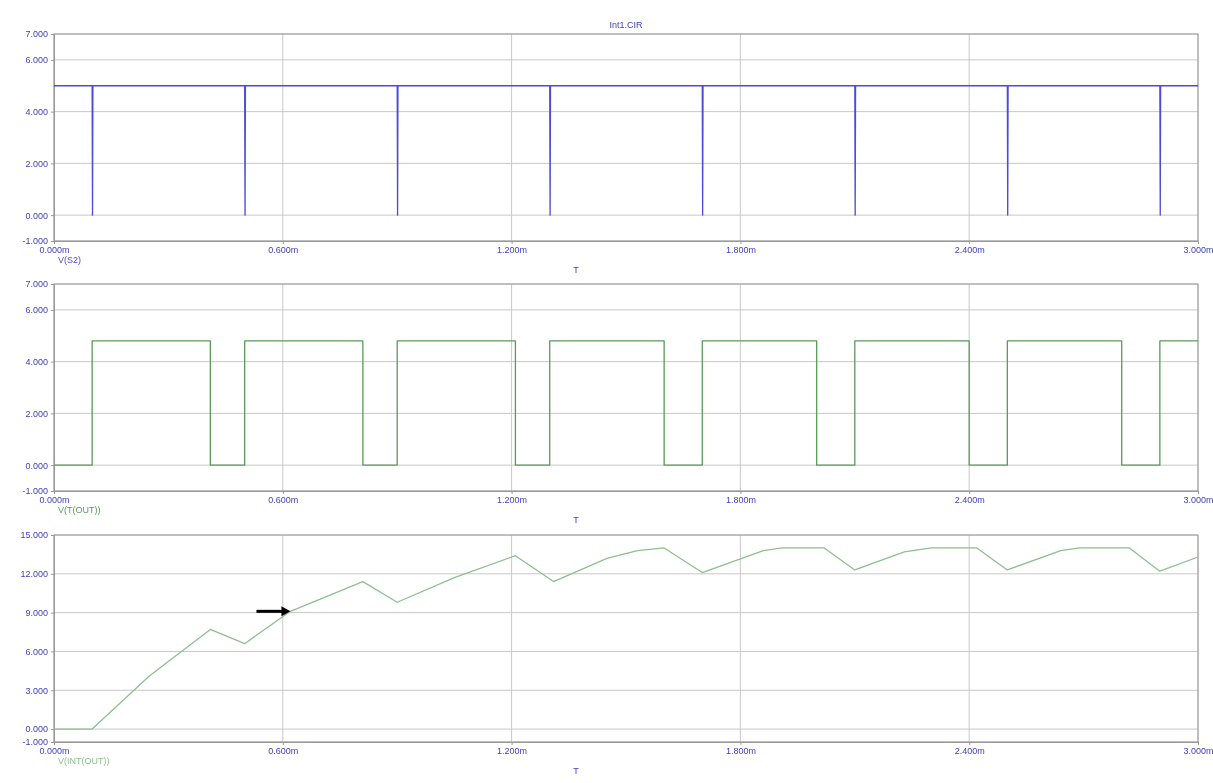 This screenshot has height=783, width=1213. I want to click on chart-title: Int1.CIR, so click(626, 25).